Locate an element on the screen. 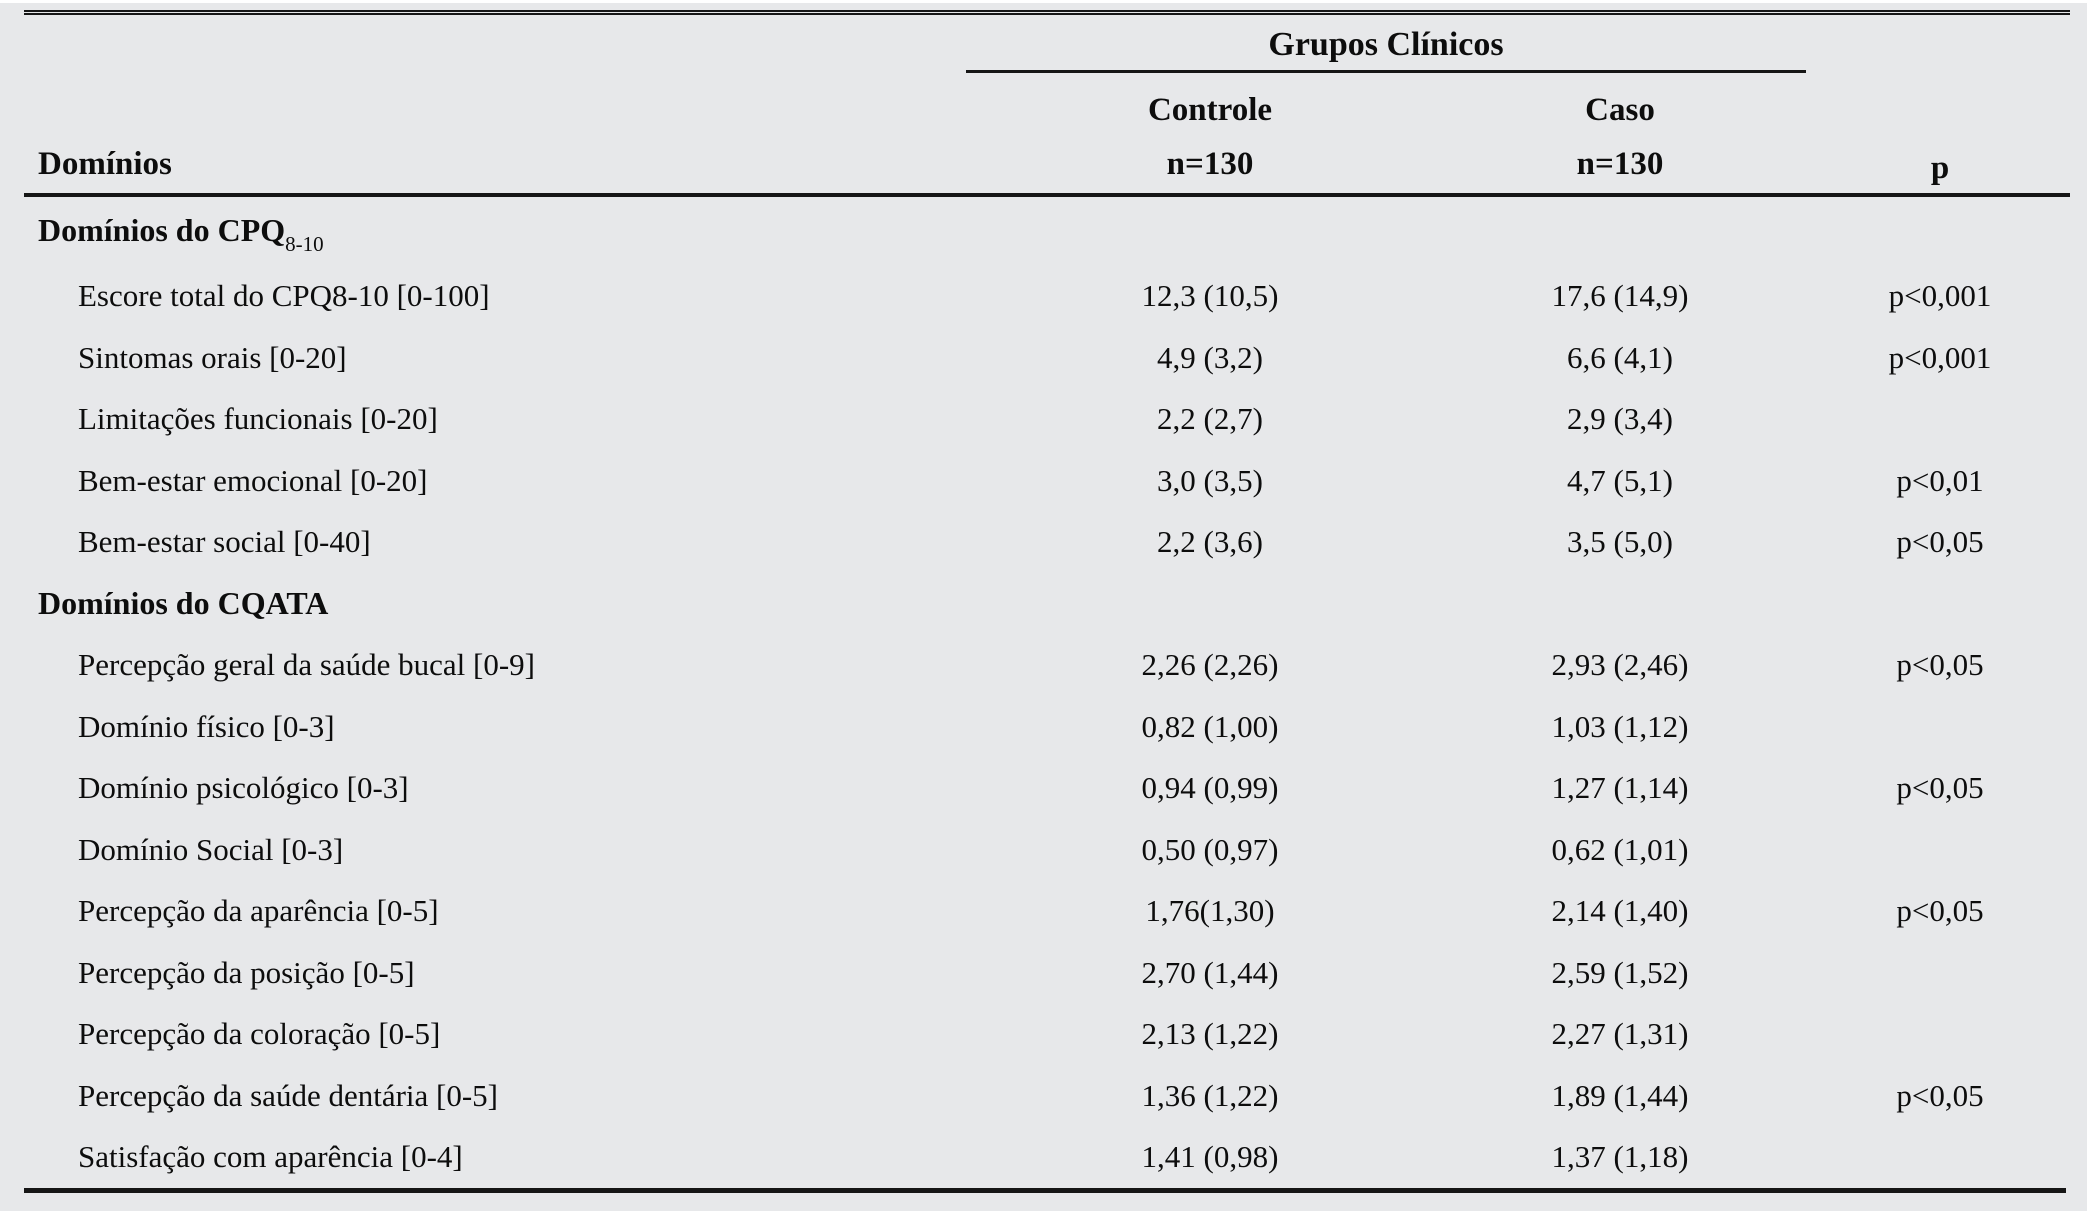 The height and width of the screenshot is (1211, 2087). caso-value: 2,14 (1,40) is located at coordinates (1620, 911).